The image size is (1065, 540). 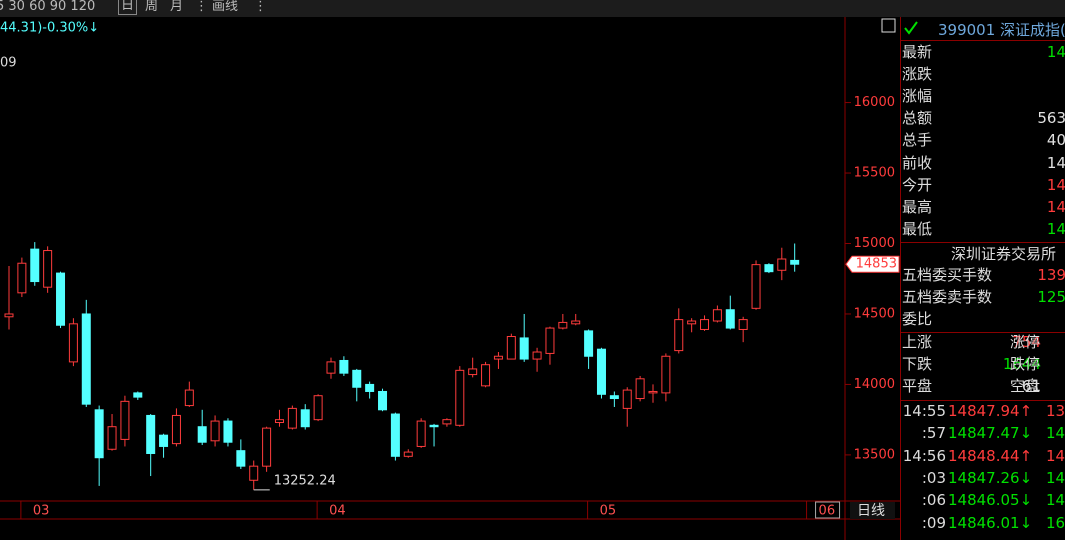 I want to click on row-label: 涨跌, so click(x=917, y=74).